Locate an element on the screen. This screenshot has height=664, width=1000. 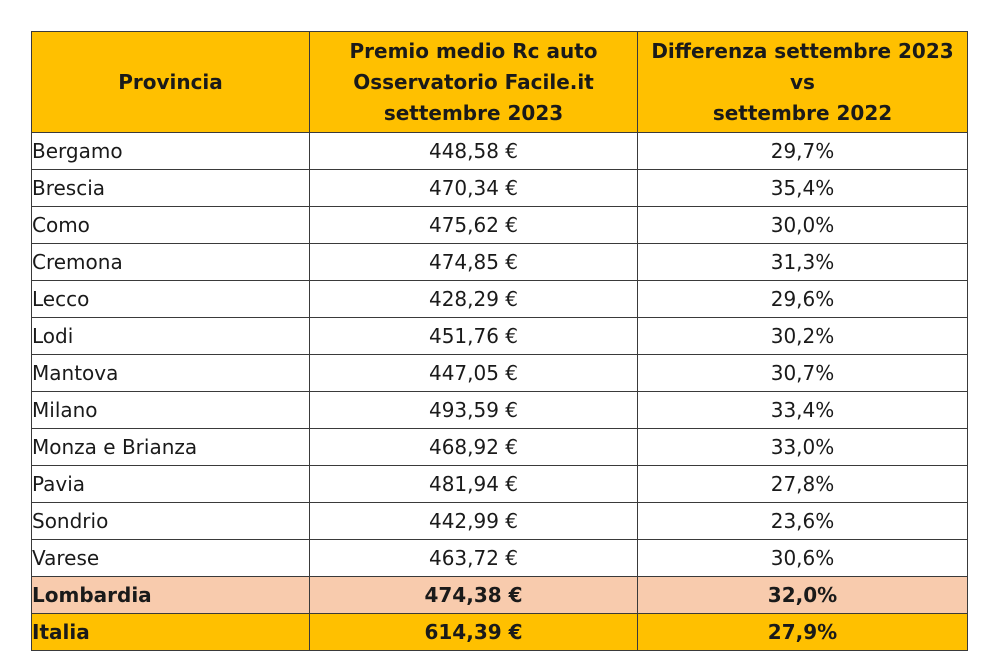
cell-provincia: Milano is located at coordinates (170, 410).